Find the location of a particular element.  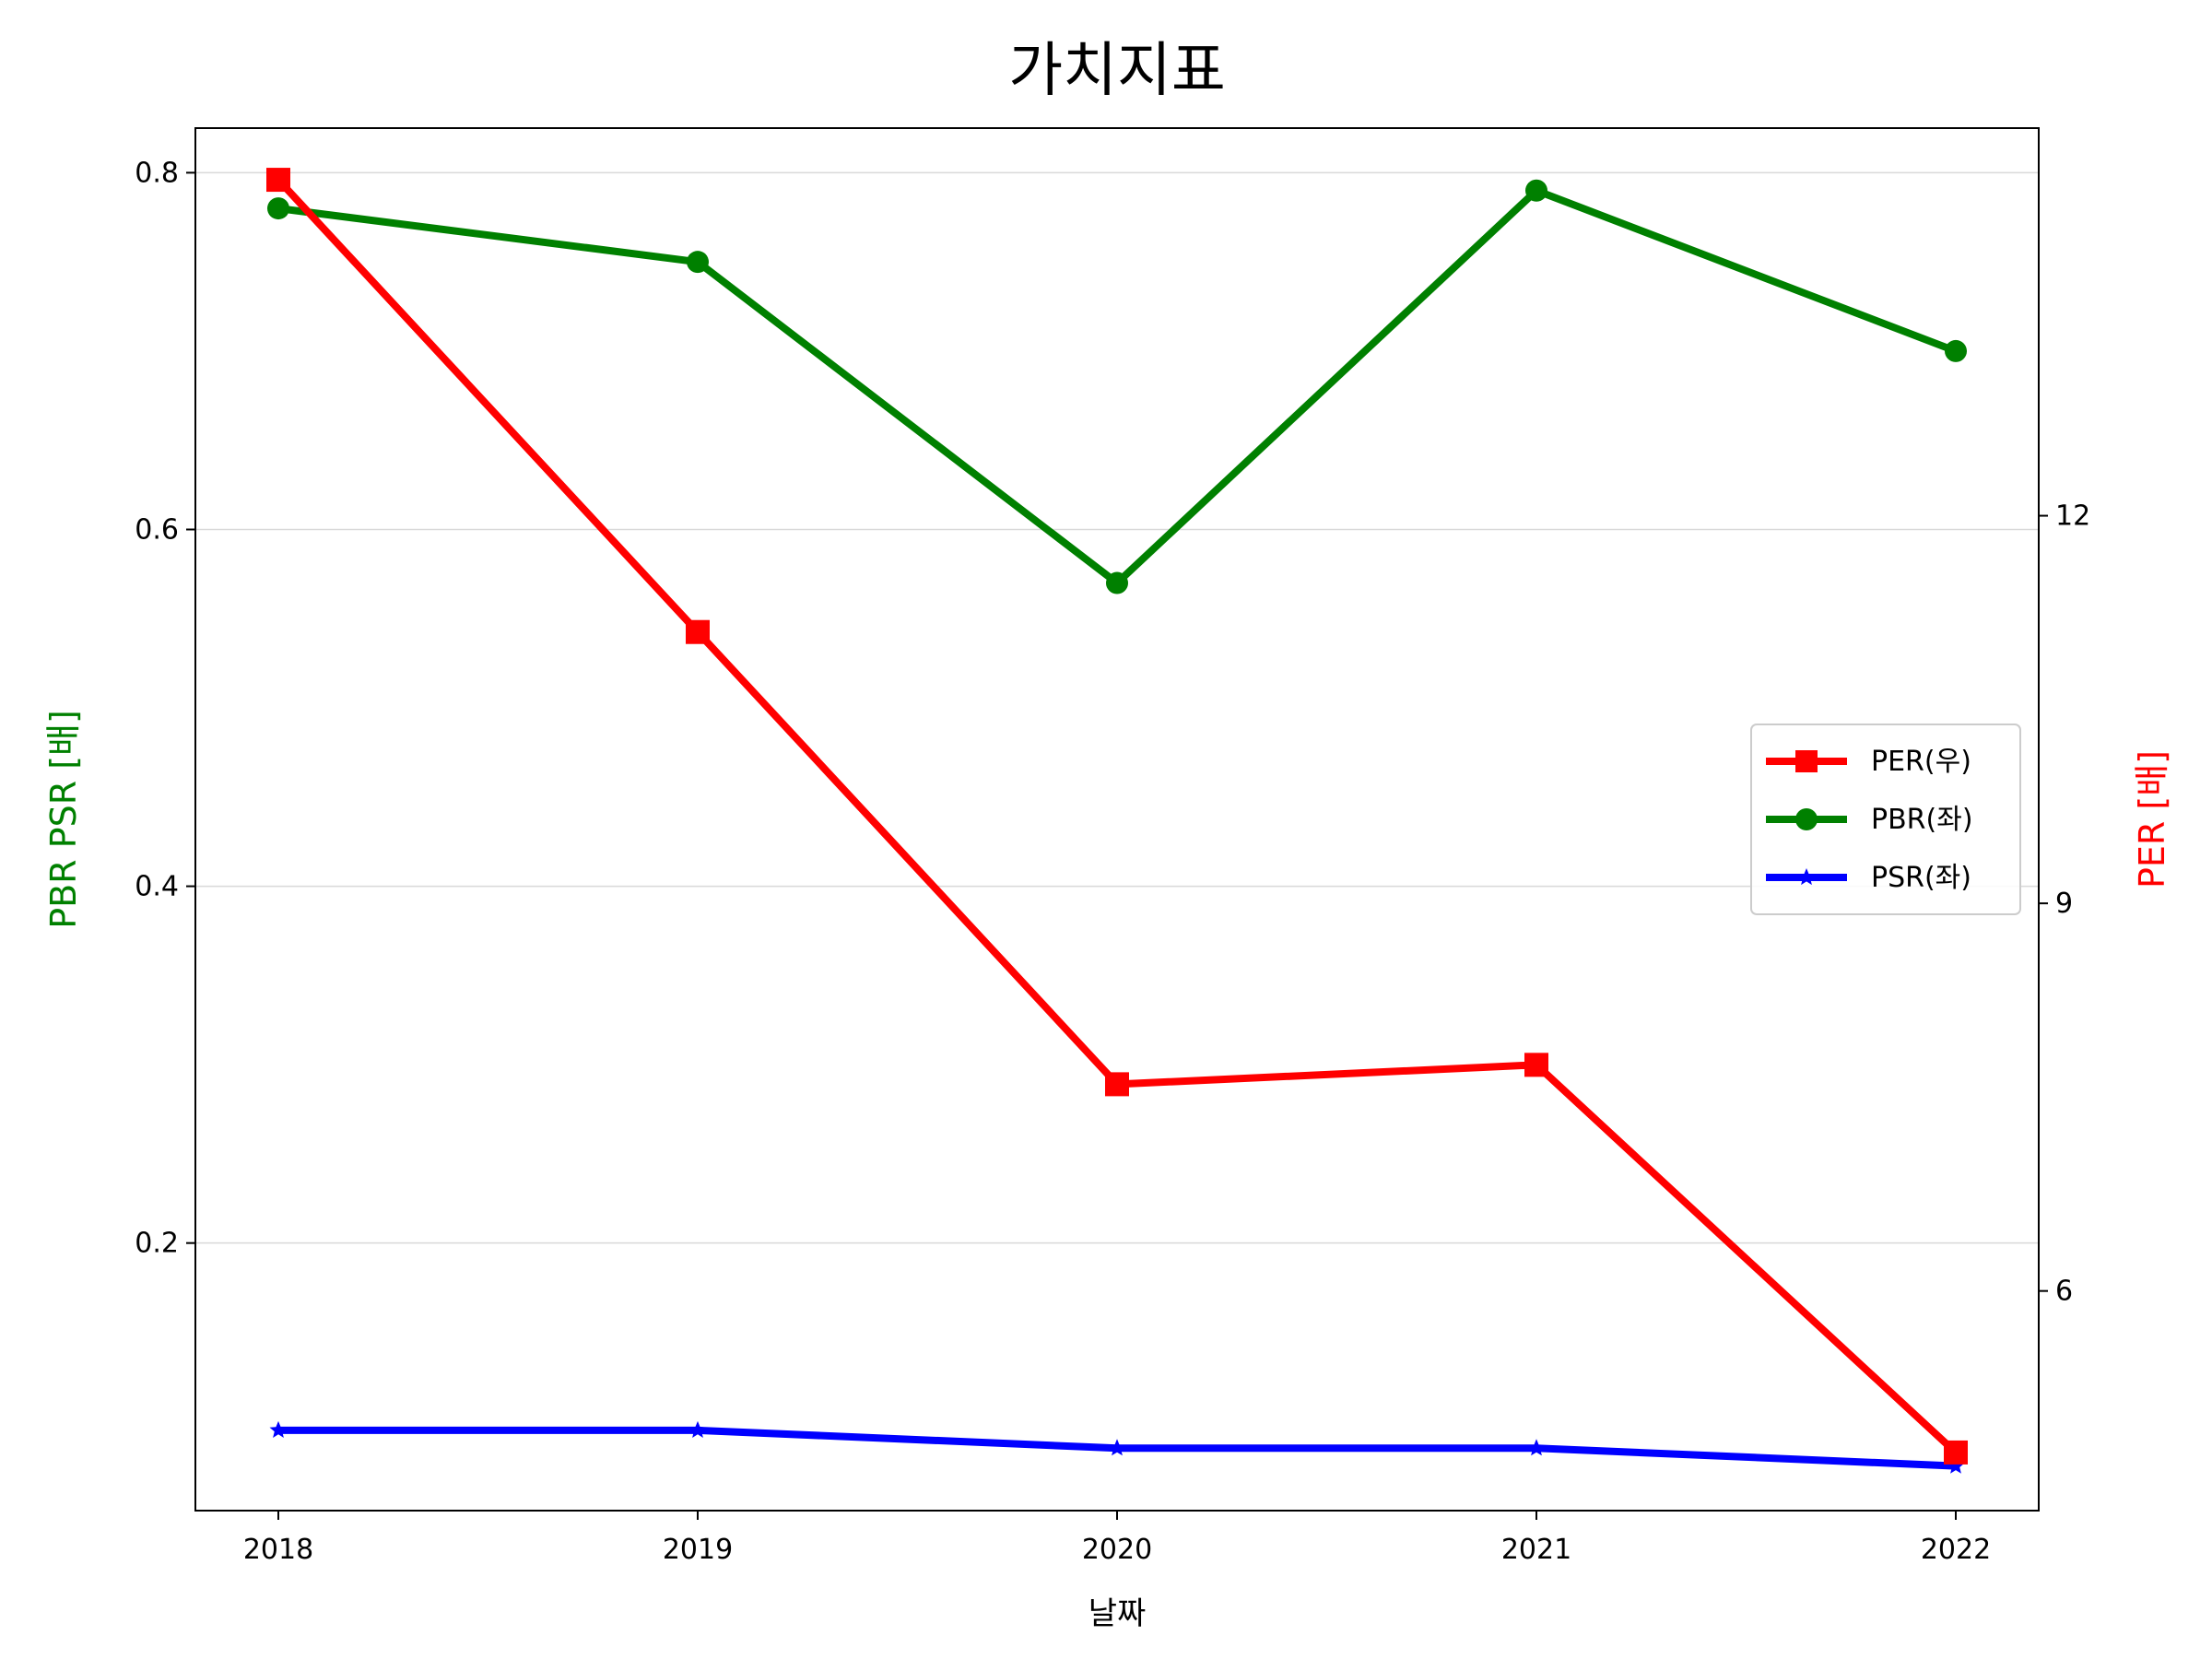

y-axis-left-title: PBR PSR [배] is located at coordinates (63, 819).